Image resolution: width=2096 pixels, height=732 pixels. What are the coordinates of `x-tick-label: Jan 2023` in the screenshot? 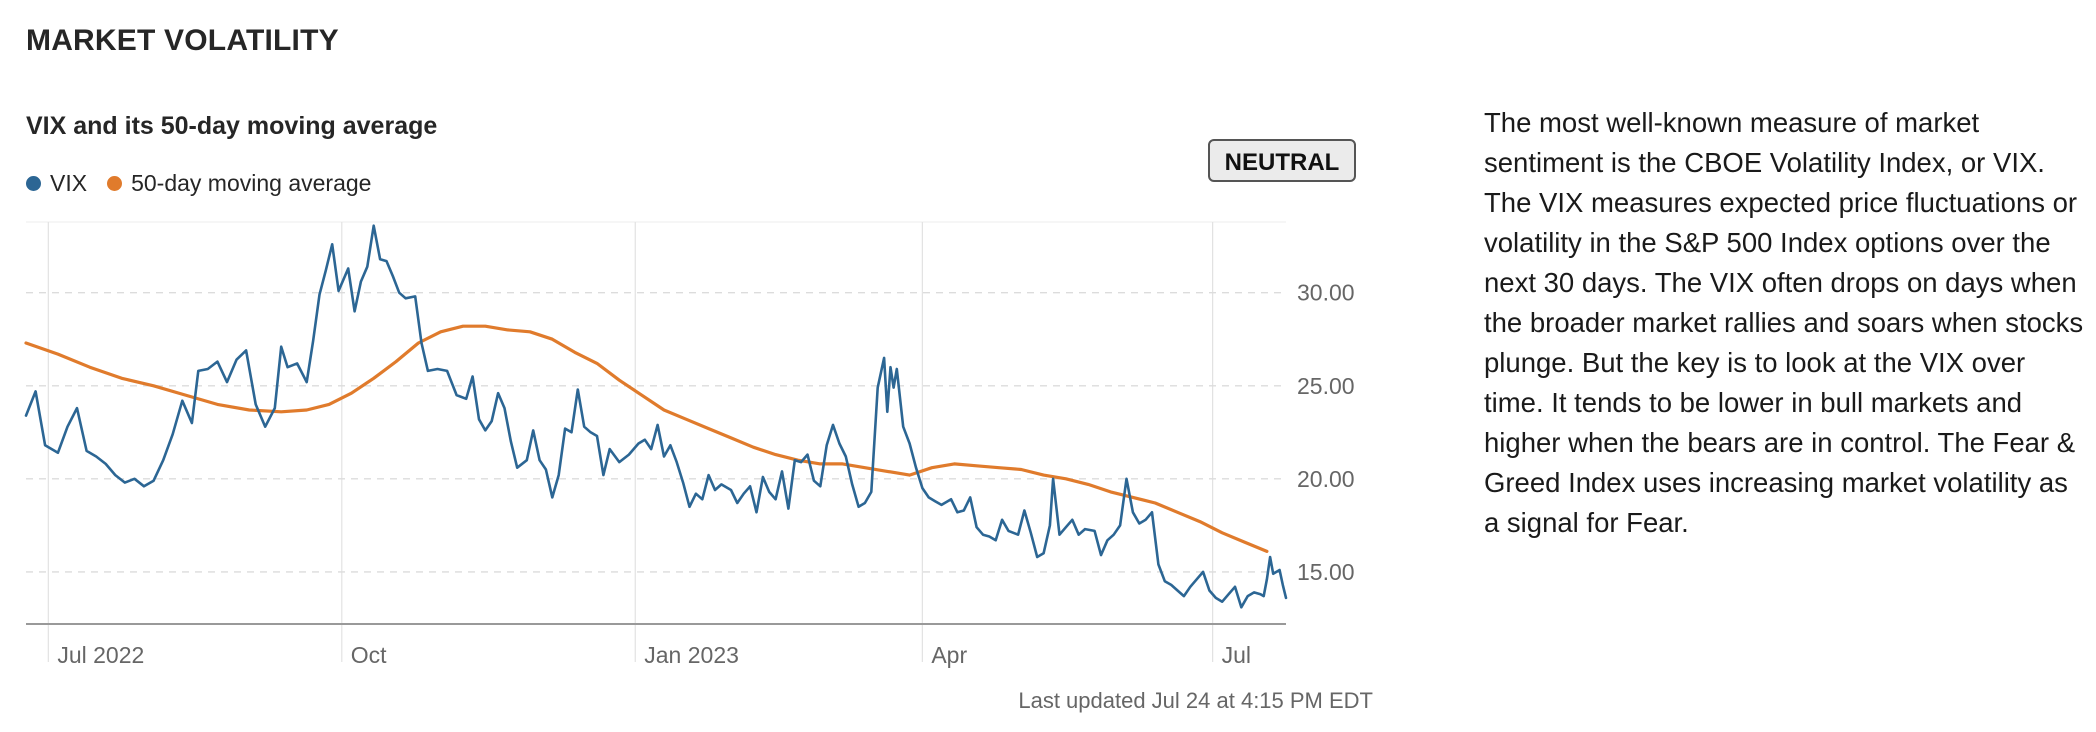 It's located at (691, 655).